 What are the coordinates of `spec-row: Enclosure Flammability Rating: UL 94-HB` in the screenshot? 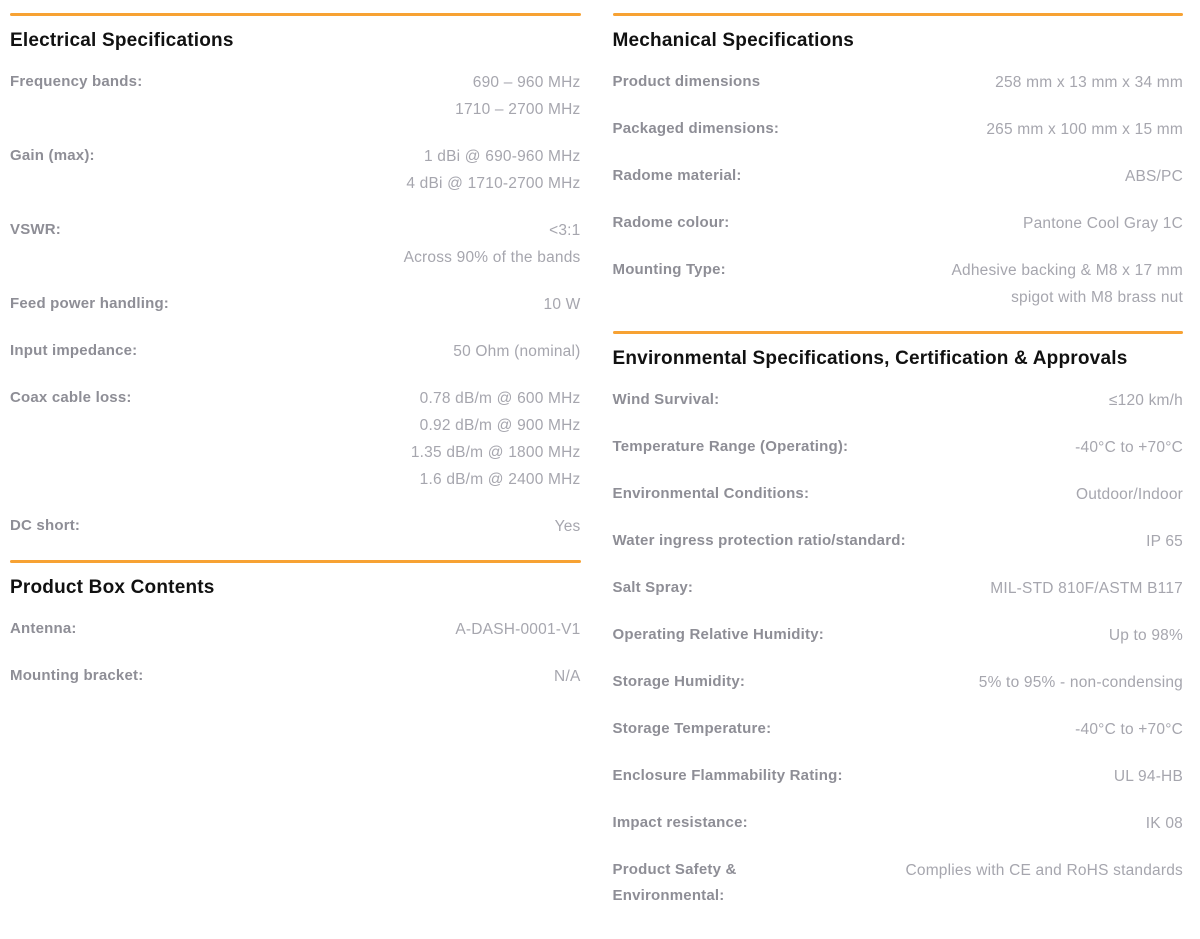 It's located at (898, 776).